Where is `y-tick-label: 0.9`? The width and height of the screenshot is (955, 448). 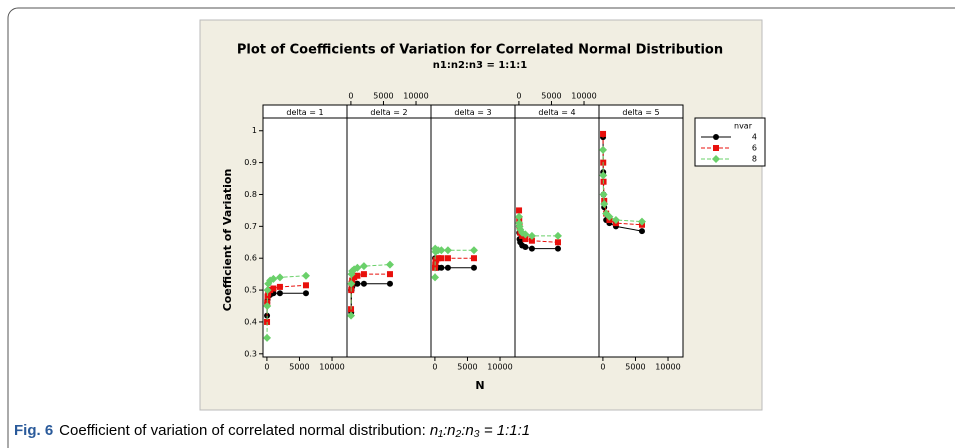 y-tick-label: 0.9 is located at coordinates (250, 162).